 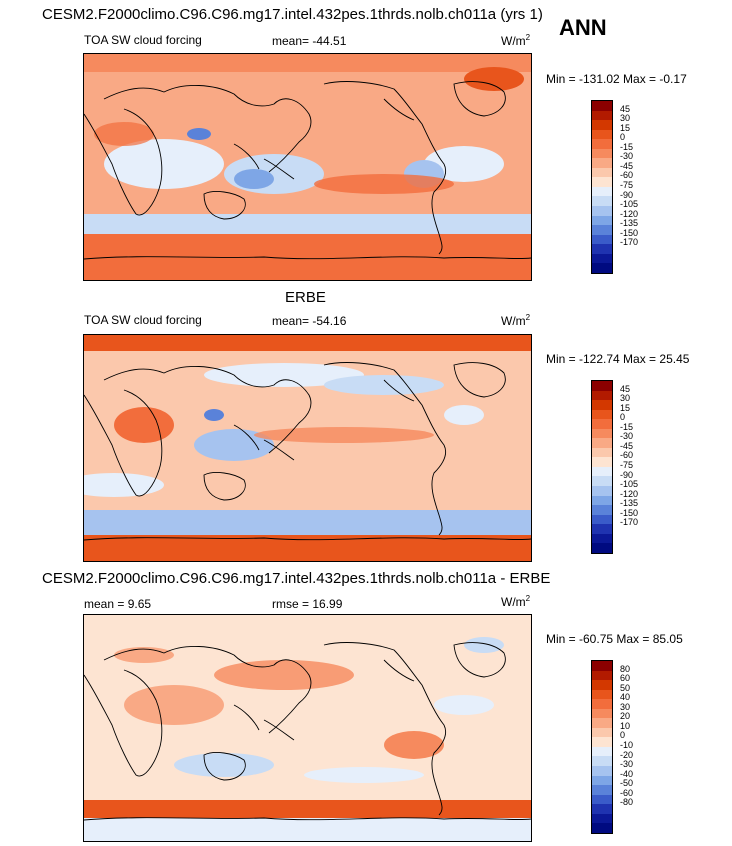 What do you see at coordinates (616, 79) in the screenshot?
I see `panel1-minmax: Min = -131.02 Max = -0.17` at bounding box center [616, 79].